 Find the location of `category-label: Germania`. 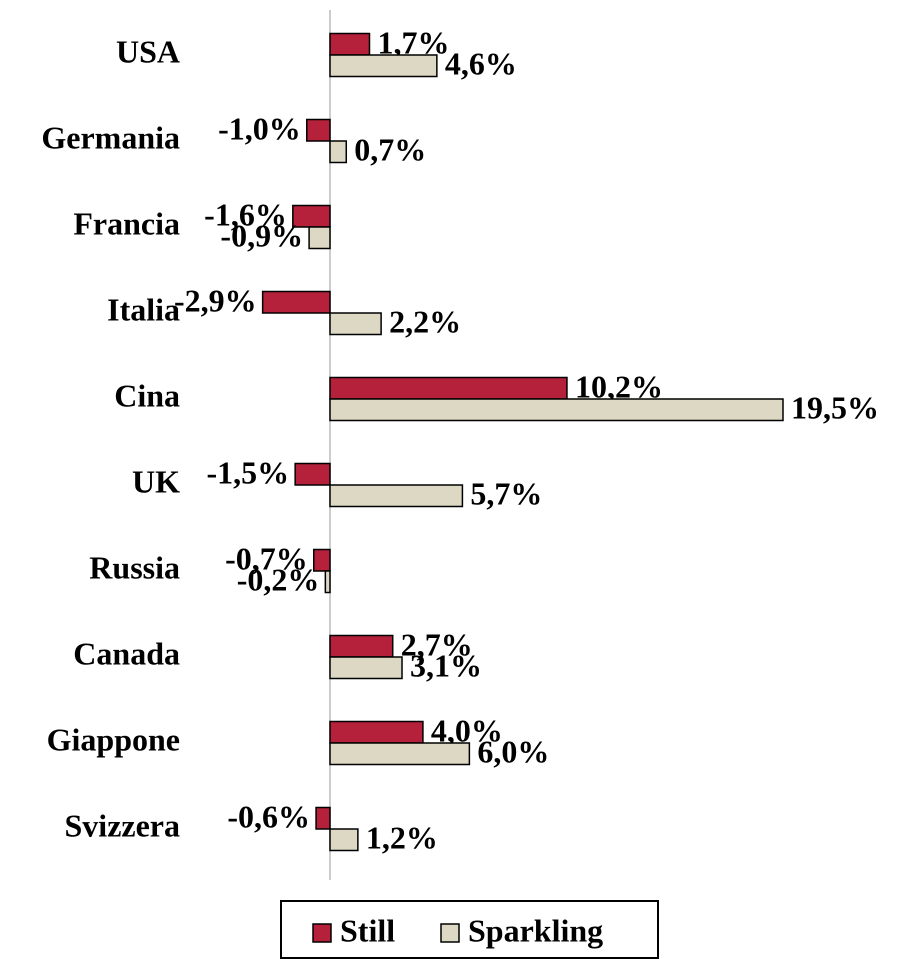

category-label: Germania is located at coordinates (110, 137).